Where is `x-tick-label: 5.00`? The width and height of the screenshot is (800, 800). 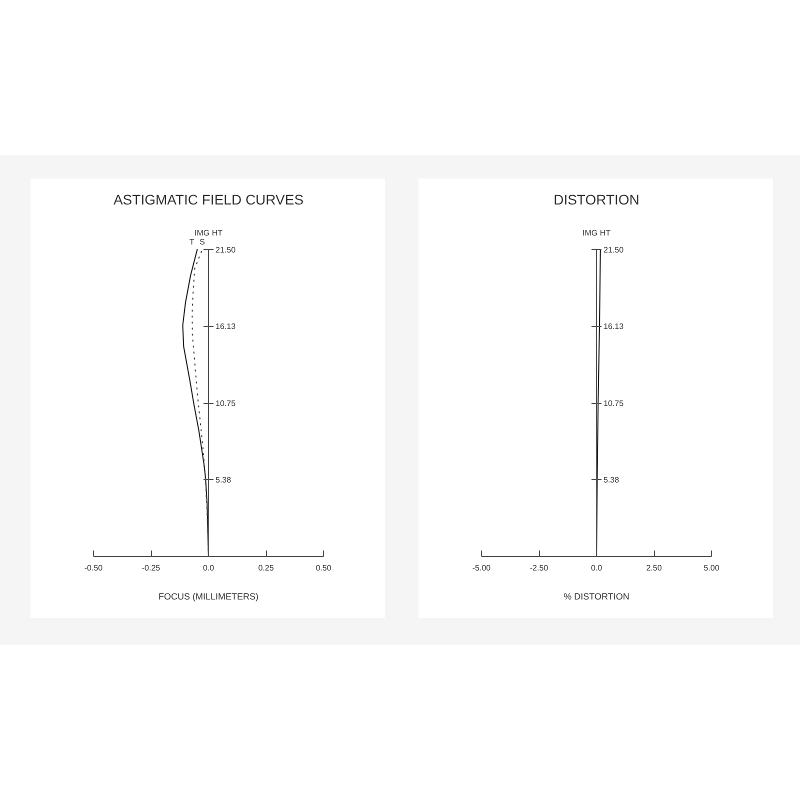
x-tick-label: 5.00 is located at coordinates (712, 568).